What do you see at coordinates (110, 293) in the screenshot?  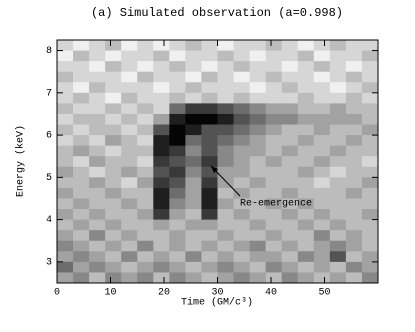 I see `x-tick-label: 10` at bounding box center [110, 293].